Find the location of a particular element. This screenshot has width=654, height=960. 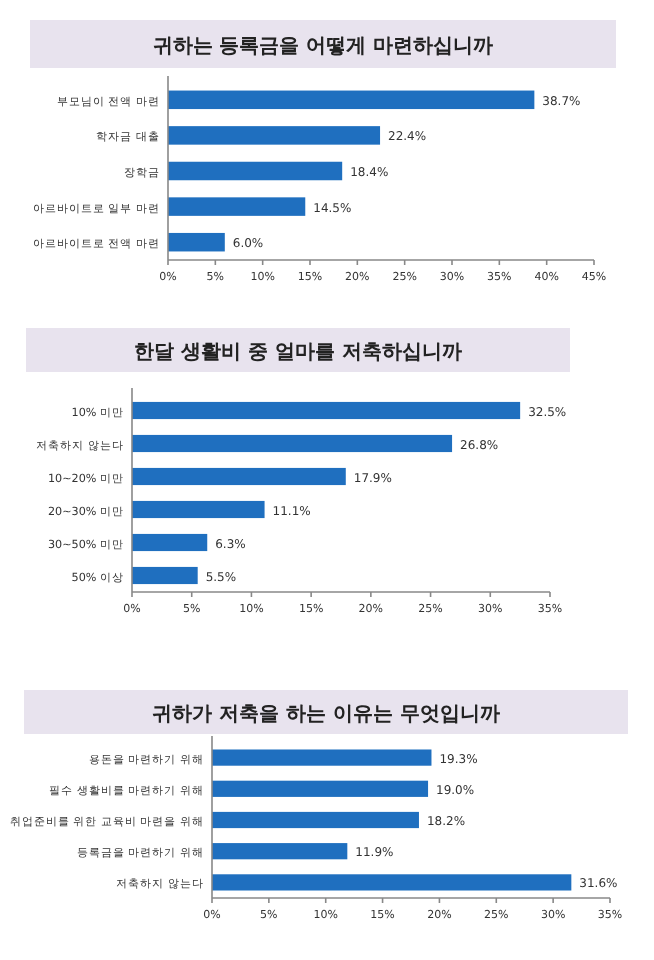

chart-title: 한달 생활비 중 얼마를 저축하십니까 is located at coordinates (298, 353).